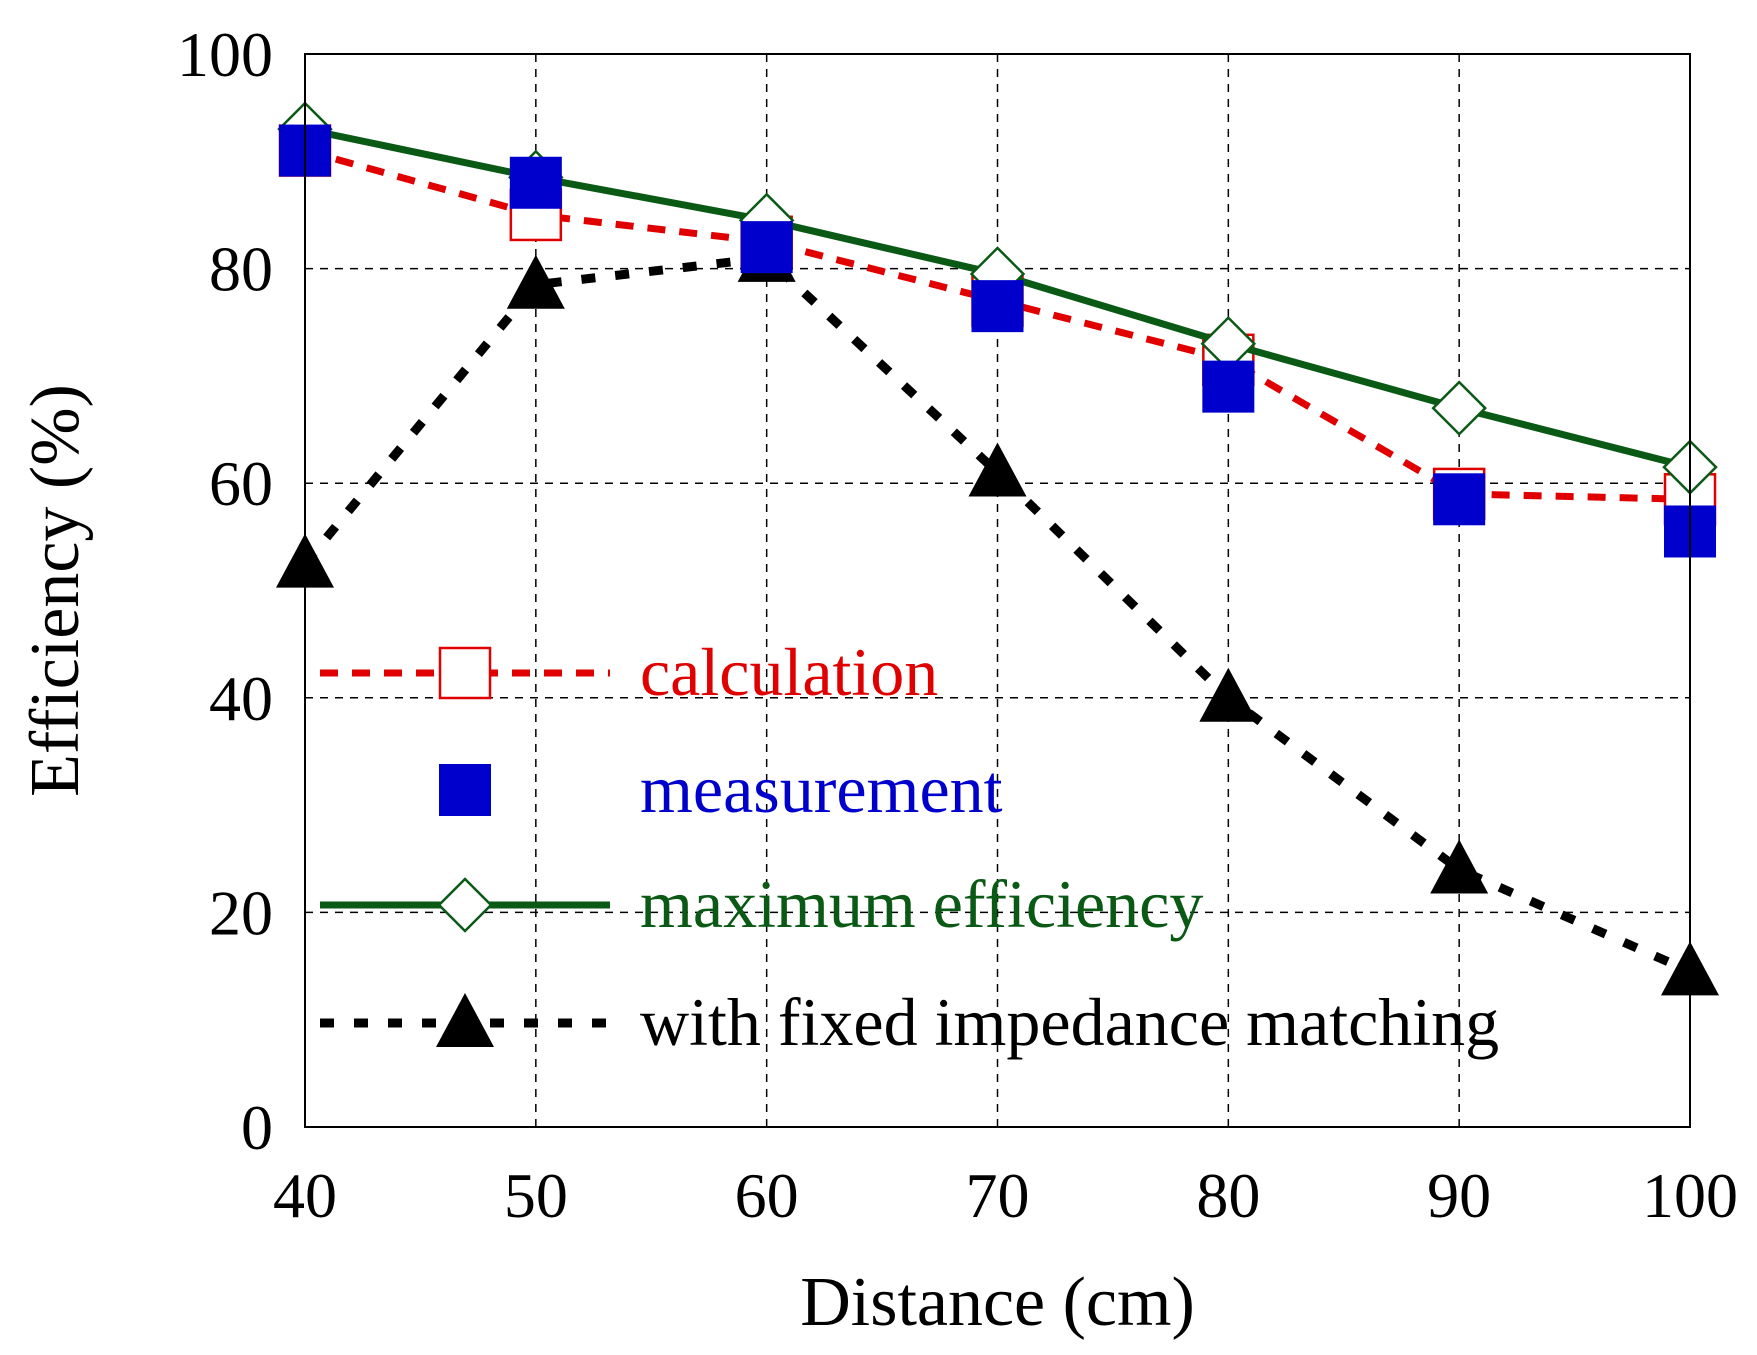  What do you see at coordinates (536, 1195) in the screenshot?
I see `x-tick-label-50: 50` at bounding box center [536, 1195].